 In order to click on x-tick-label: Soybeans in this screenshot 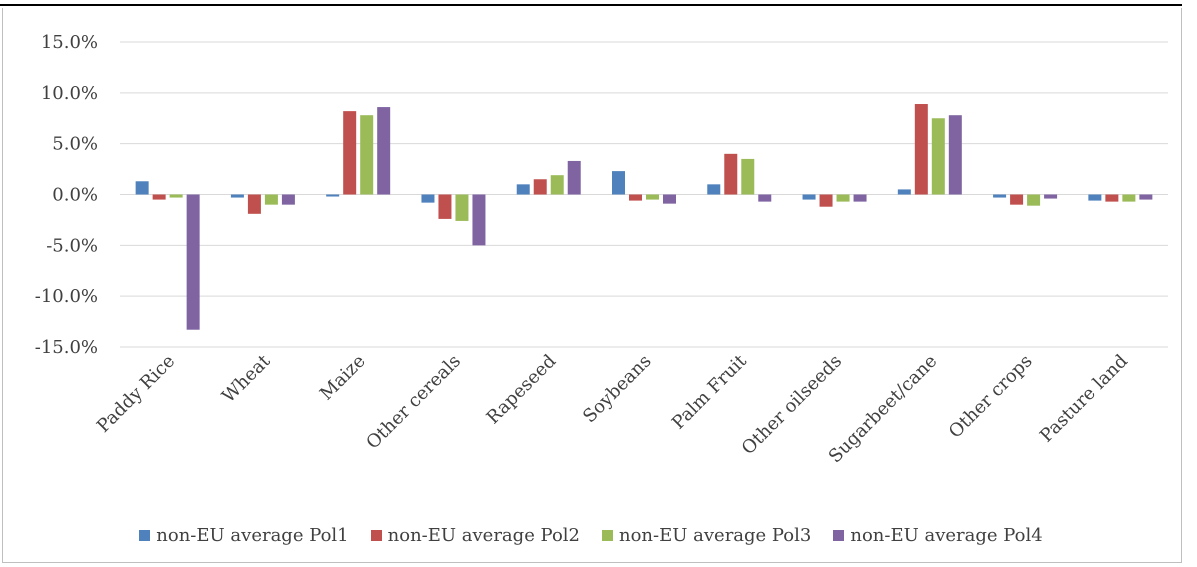, I will do `click(617, 389)`.